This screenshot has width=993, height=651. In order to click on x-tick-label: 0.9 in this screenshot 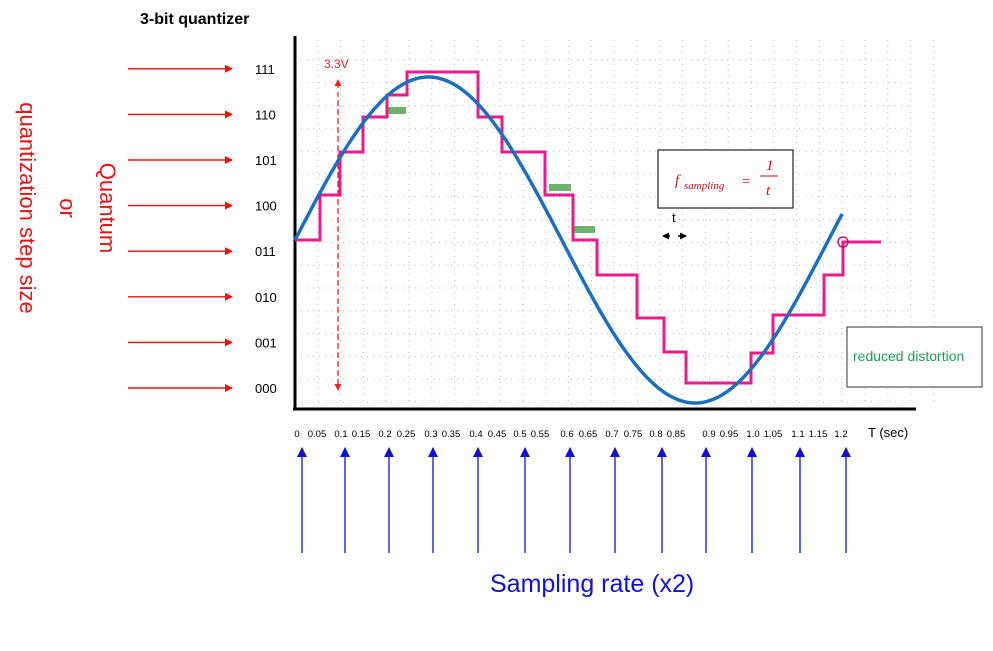, I will do `click(708, 434)`.